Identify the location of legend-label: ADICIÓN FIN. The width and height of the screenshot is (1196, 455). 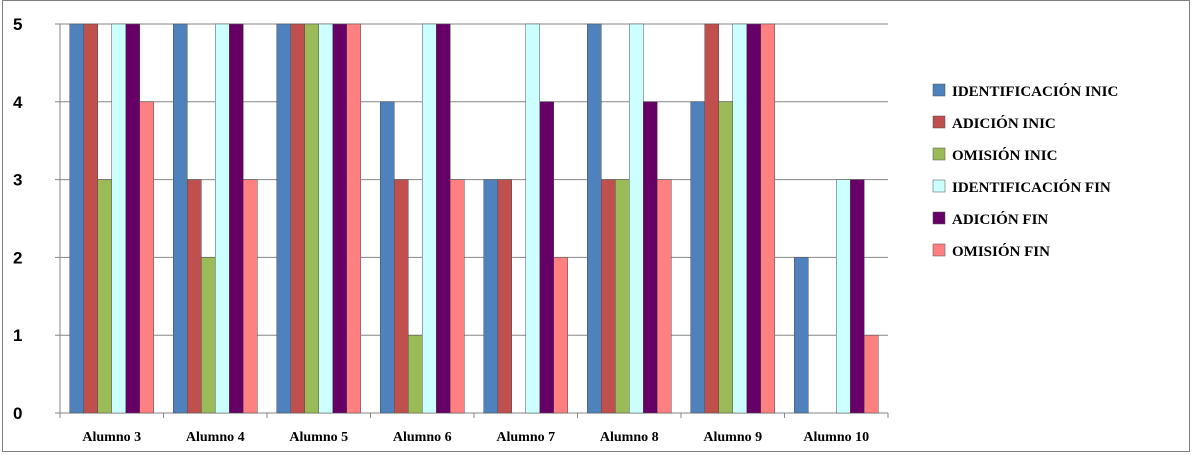
(1000, 219).